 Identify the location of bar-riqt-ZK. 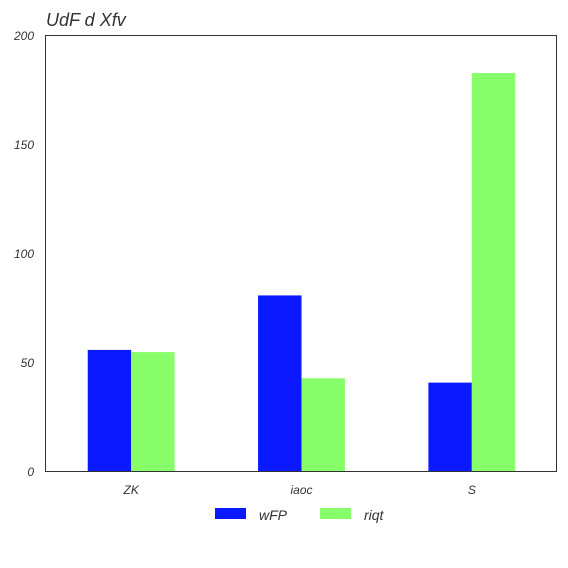
(153, 412).